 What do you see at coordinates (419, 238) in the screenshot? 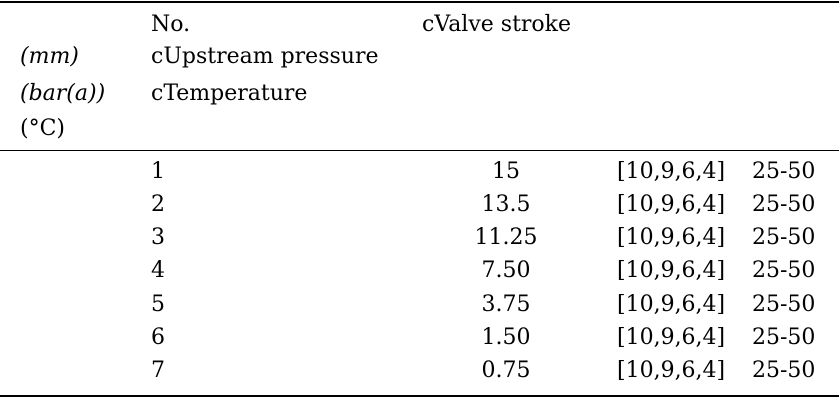
I see `table-row: 3 11.25 [10,9,6,4] 25-50` at bounding box center [419, 238].